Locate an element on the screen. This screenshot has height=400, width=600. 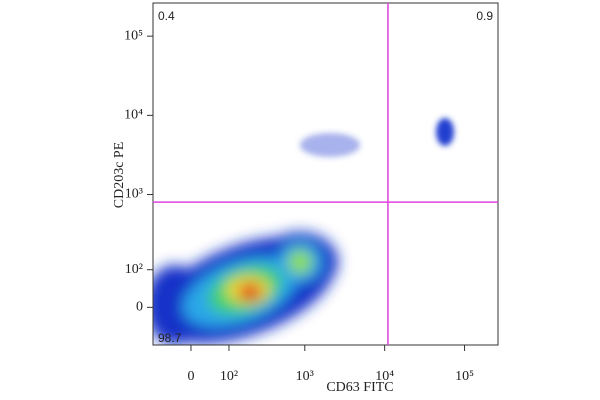
x-tick-label: 10² is located at coordinates (229, 376).